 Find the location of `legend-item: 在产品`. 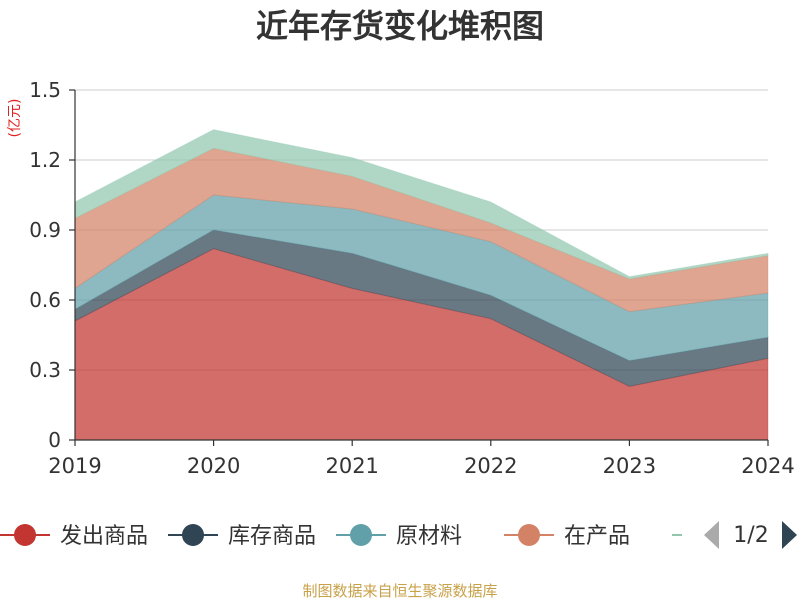

legend-item: 在产品 is located at coordinates (567, 536).